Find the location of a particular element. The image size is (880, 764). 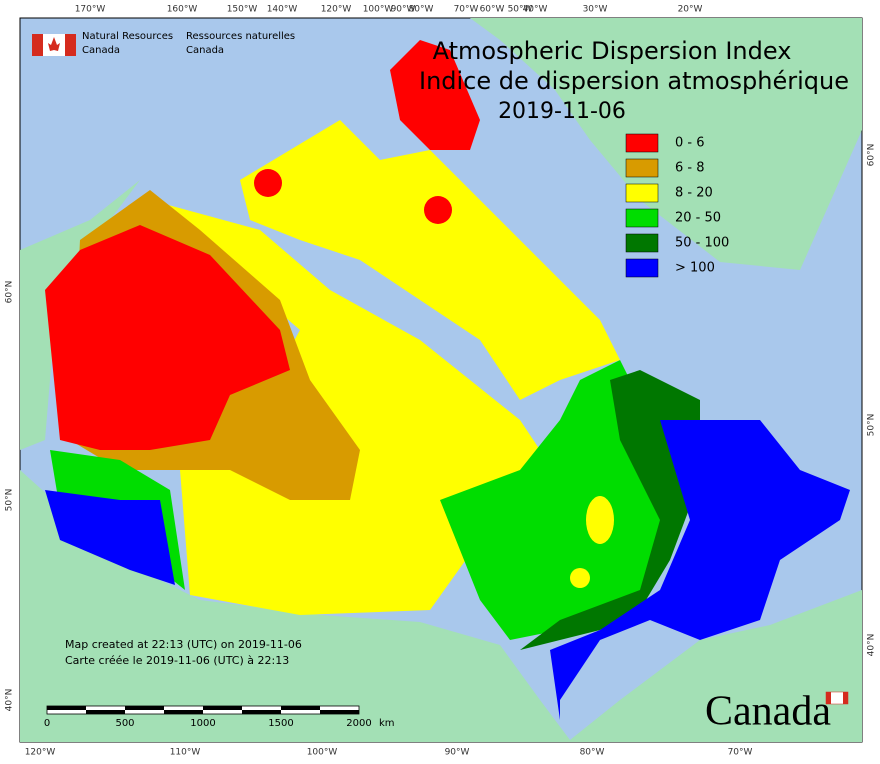

legend-label: 20 - 50 is located at coordinates (698, 218).